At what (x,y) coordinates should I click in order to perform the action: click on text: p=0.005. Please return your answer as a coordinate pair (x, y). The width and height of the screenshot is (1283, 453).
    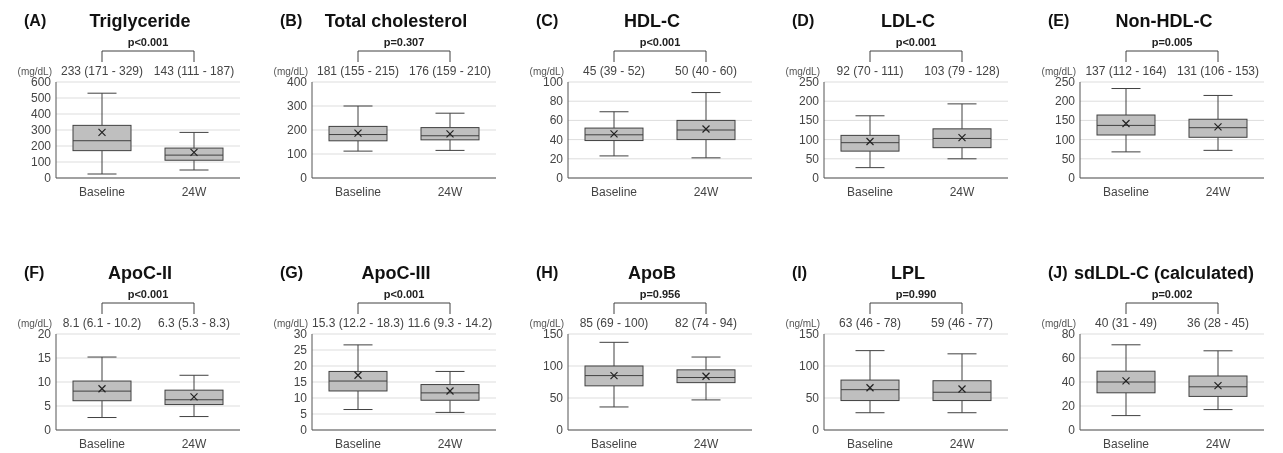
    Looking at the image, I should click on (1172, 42).